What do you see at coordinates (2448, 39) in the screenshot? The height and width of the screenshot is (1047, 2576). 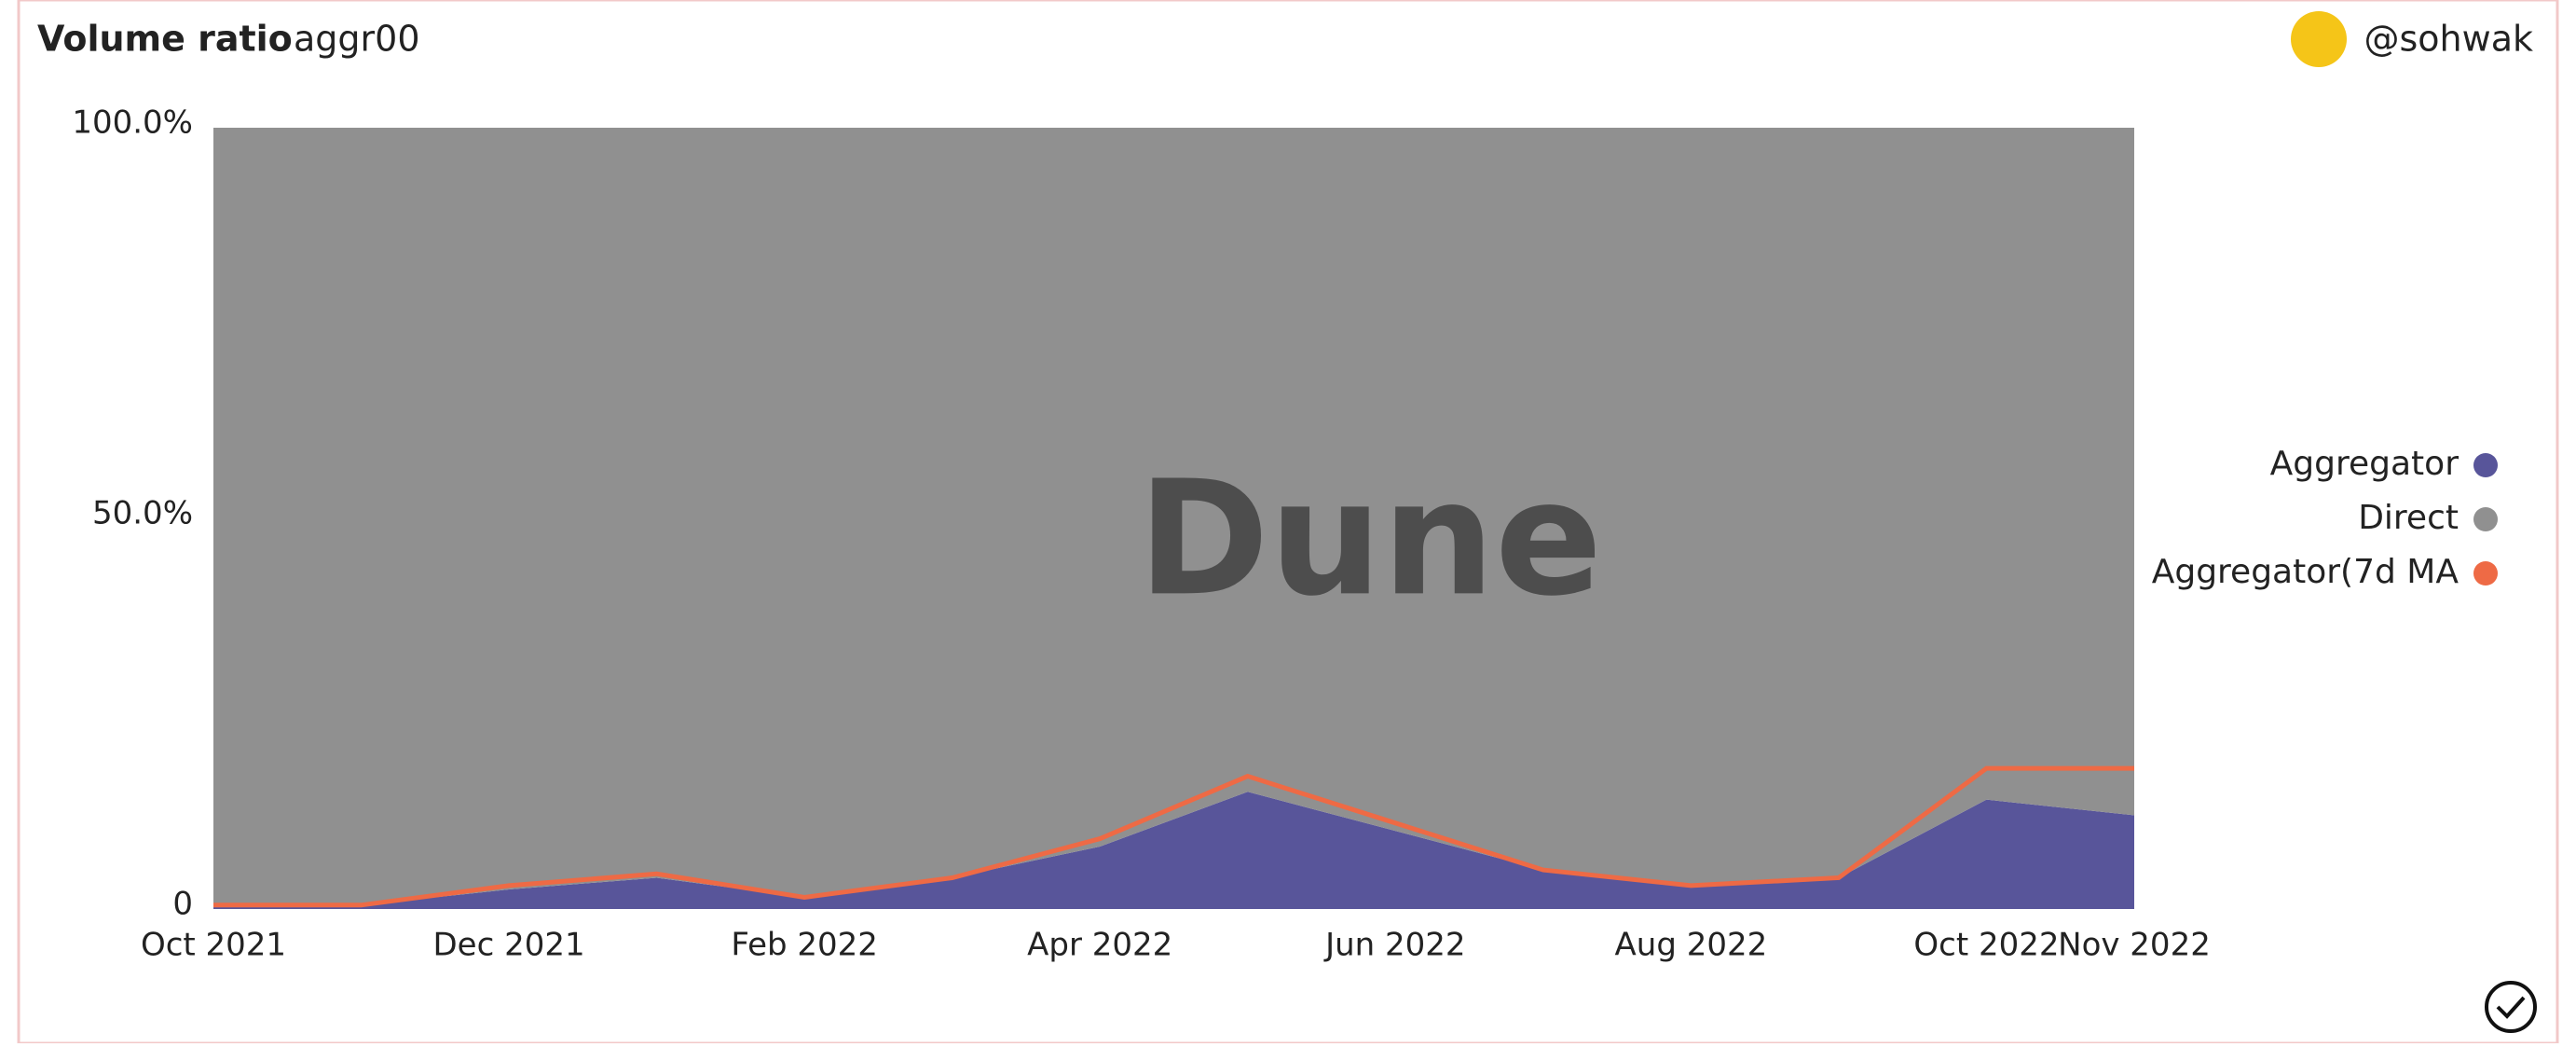 I see `username: @sohwak` at bounding box center [2448, 39].